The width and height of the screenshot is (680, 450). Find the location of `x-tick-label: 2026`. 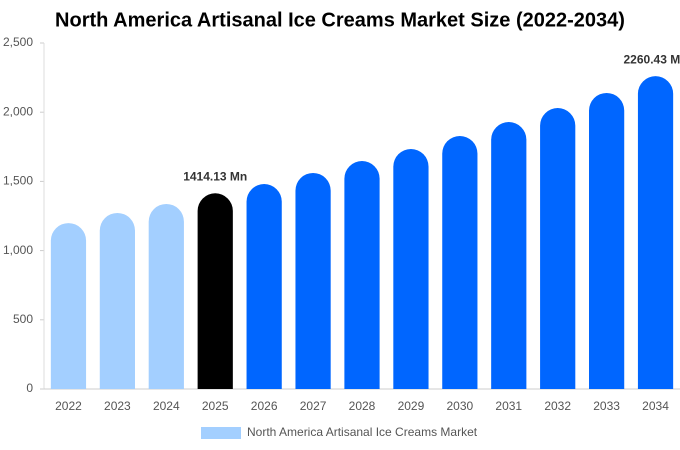

x-tick-label: 2026 is located at coordinates (264, 406).